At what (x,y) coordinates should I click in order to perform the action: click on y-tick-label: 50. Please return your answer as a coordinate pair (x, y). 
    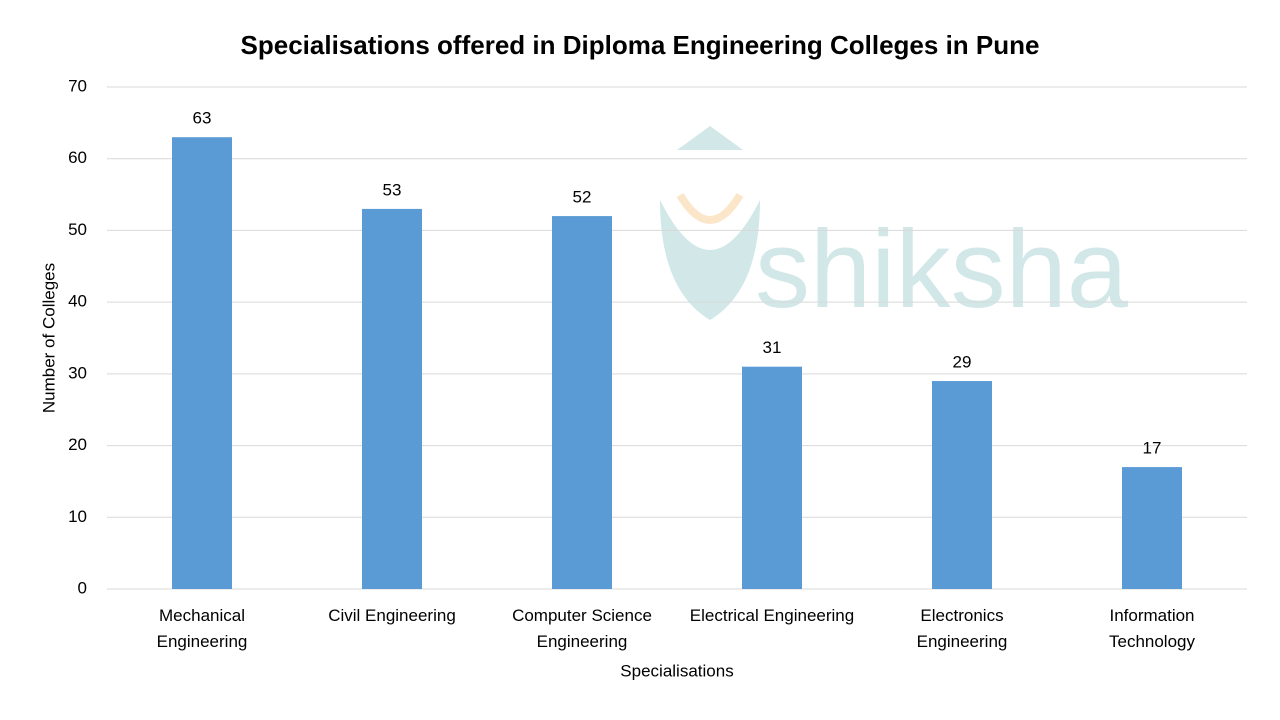
    Looking at the image, I should click on (77, 229).